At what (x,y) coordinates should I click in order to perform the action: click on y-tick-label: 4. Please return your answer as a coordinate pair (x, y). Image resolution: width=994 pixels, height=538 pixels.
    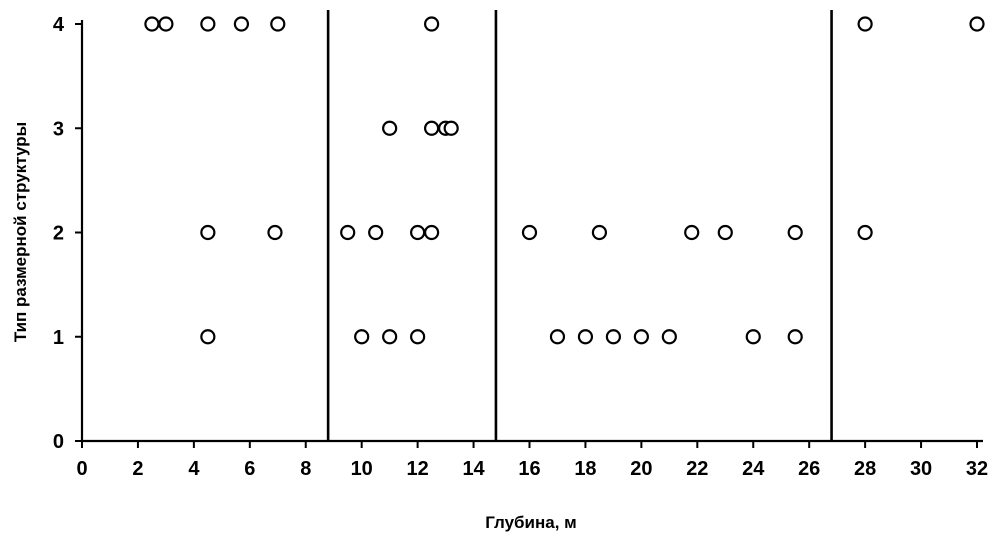
    Looking at the image, I should click on (59, 25).